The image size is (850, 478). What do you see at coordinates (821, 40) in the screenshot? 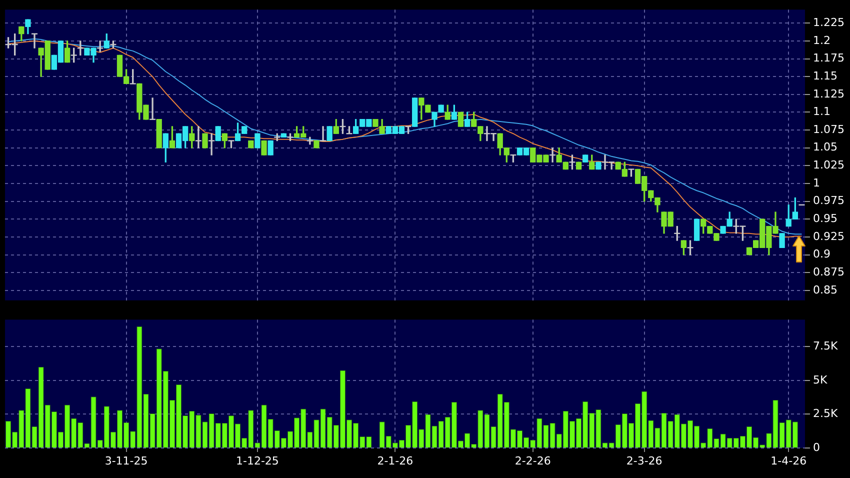
I see `y-tick-label: 1.2` at bounding box center [821, 40].